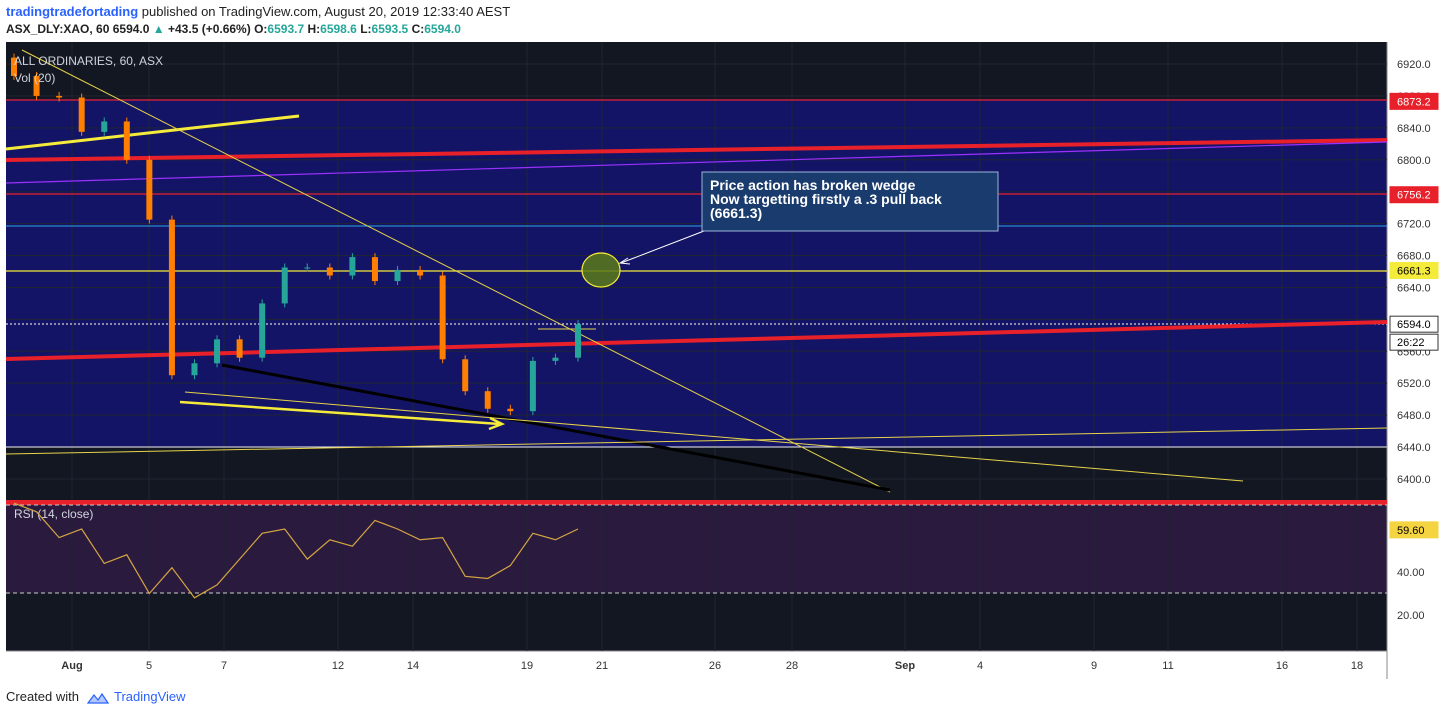 This screenshot has width=1444, height=715. Describe the element at coordinates (53, 514) in the screenshot. I see `rsi-label: RSI (14, close)` at that location.